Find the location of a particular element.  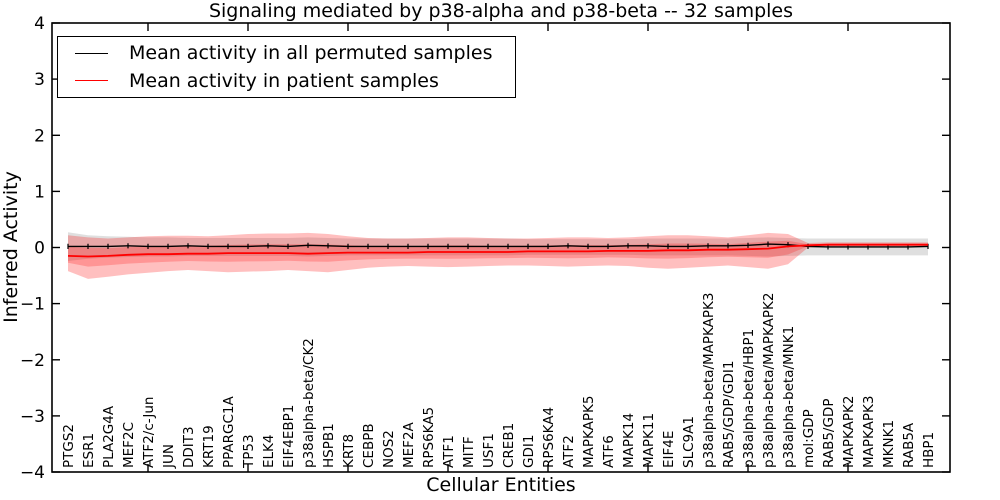

x-category-label: HBP1 is located at coordinates (929, 450).